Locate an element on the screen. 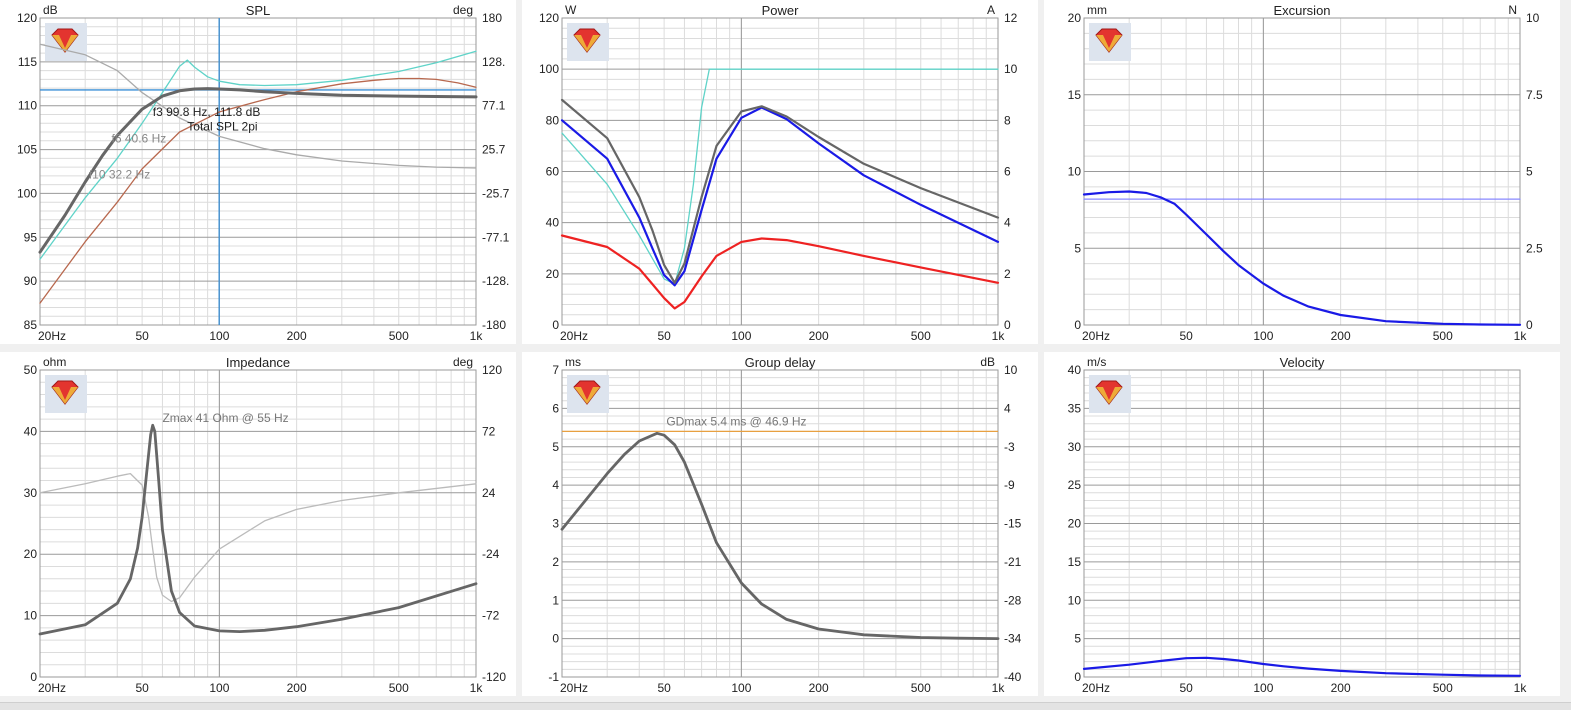 The image size is (1571, 710). y2-tick-label: -28 is located at coordinates (1013, 600).